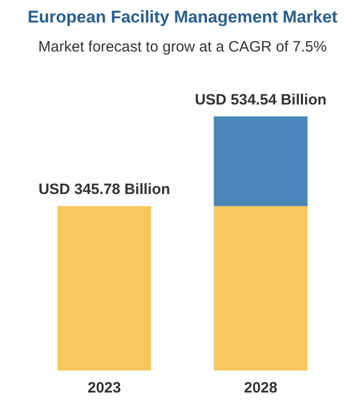 The width and height of the screenshot is (364, 400). I want to click on chart-title: European Facility Management Market, so click(183, 17).